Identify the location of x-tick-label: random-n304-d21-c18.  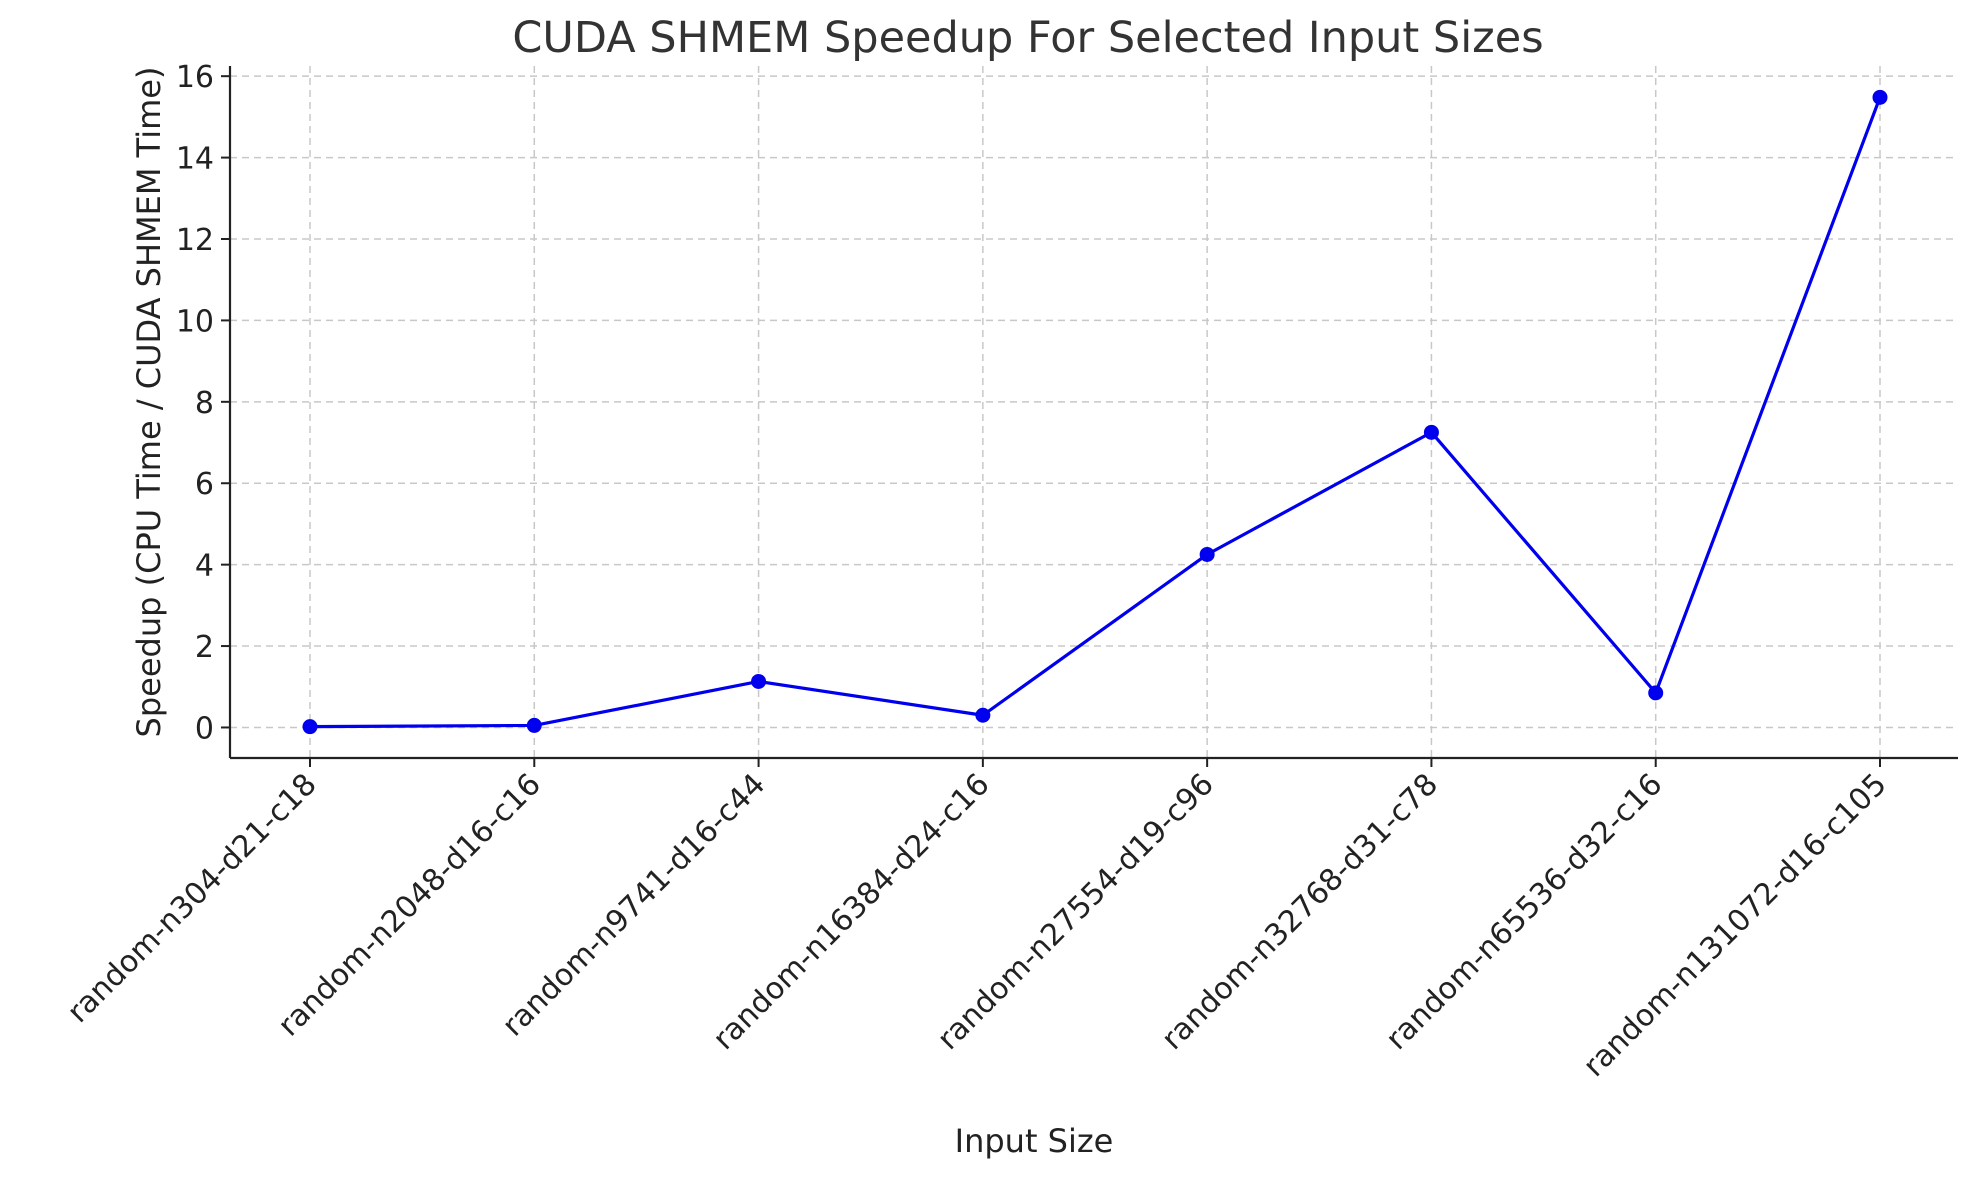
(192, 898).